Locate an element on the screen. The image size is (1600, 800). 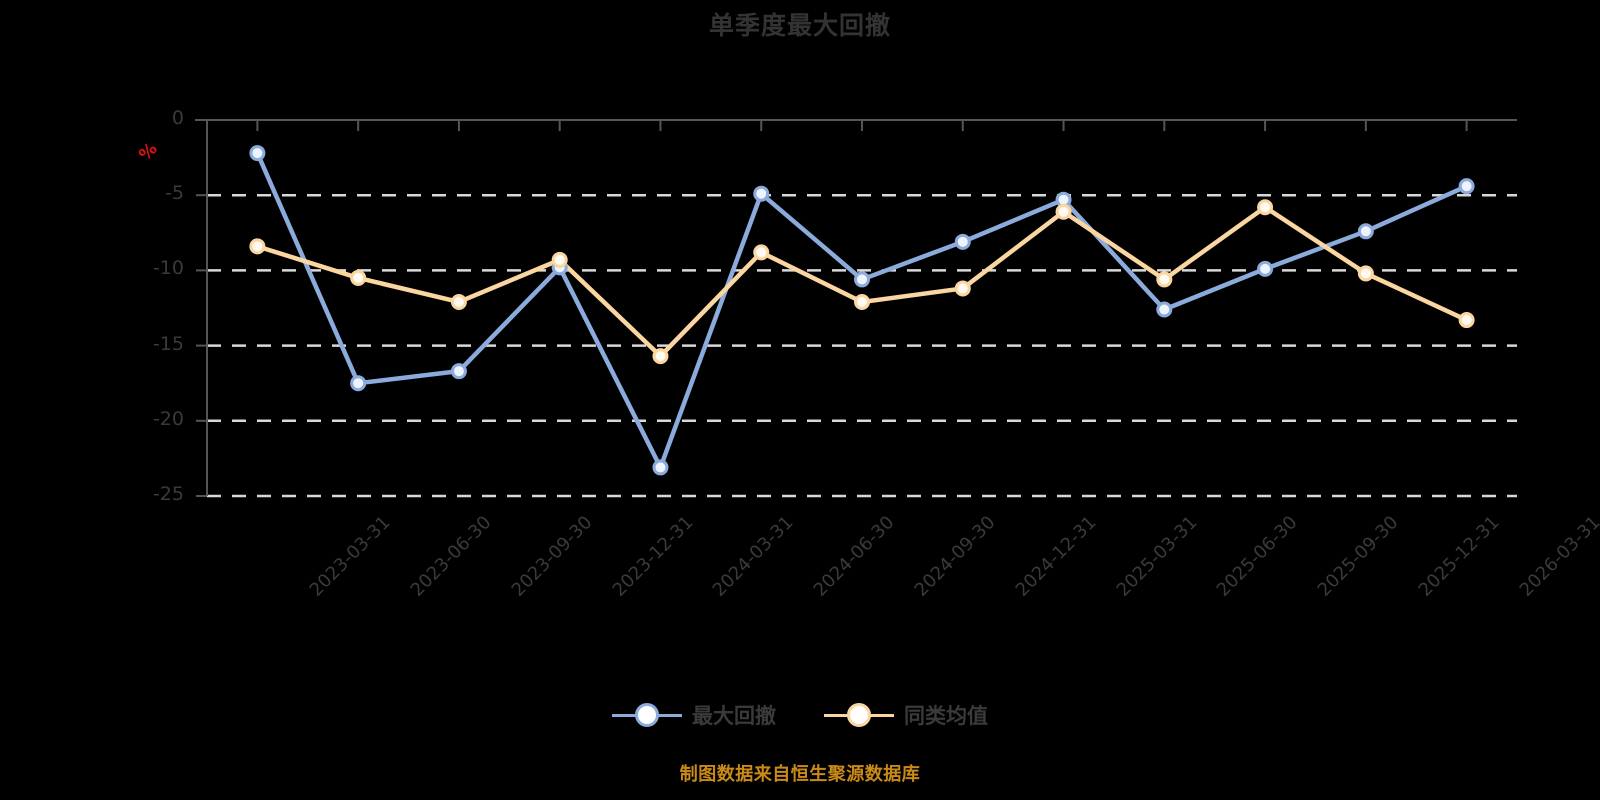
legend-item-1: 同类均值 is located at coordinates (906, 715).